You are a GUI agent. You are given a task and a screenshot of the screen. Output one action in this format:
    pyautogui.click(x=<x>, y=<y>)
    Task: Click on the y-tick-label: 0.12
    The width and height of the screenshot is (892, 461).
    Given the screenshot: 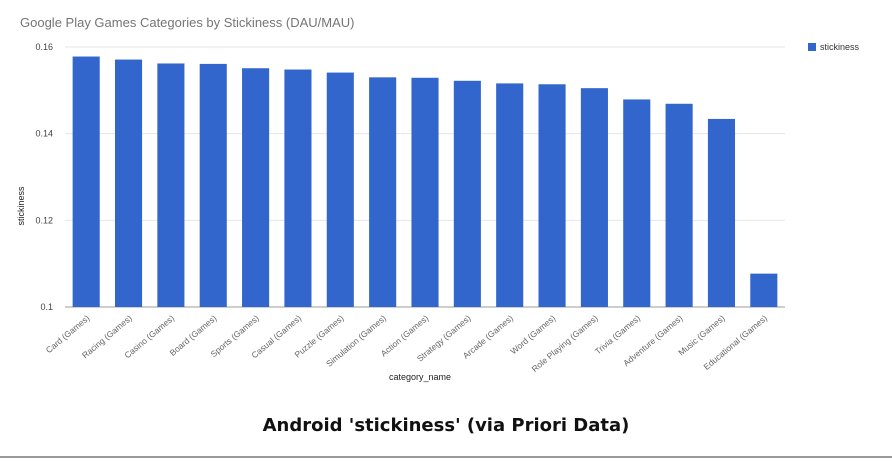 What is the action you would take?
    pyautogui.click(x=44, y=220)
    